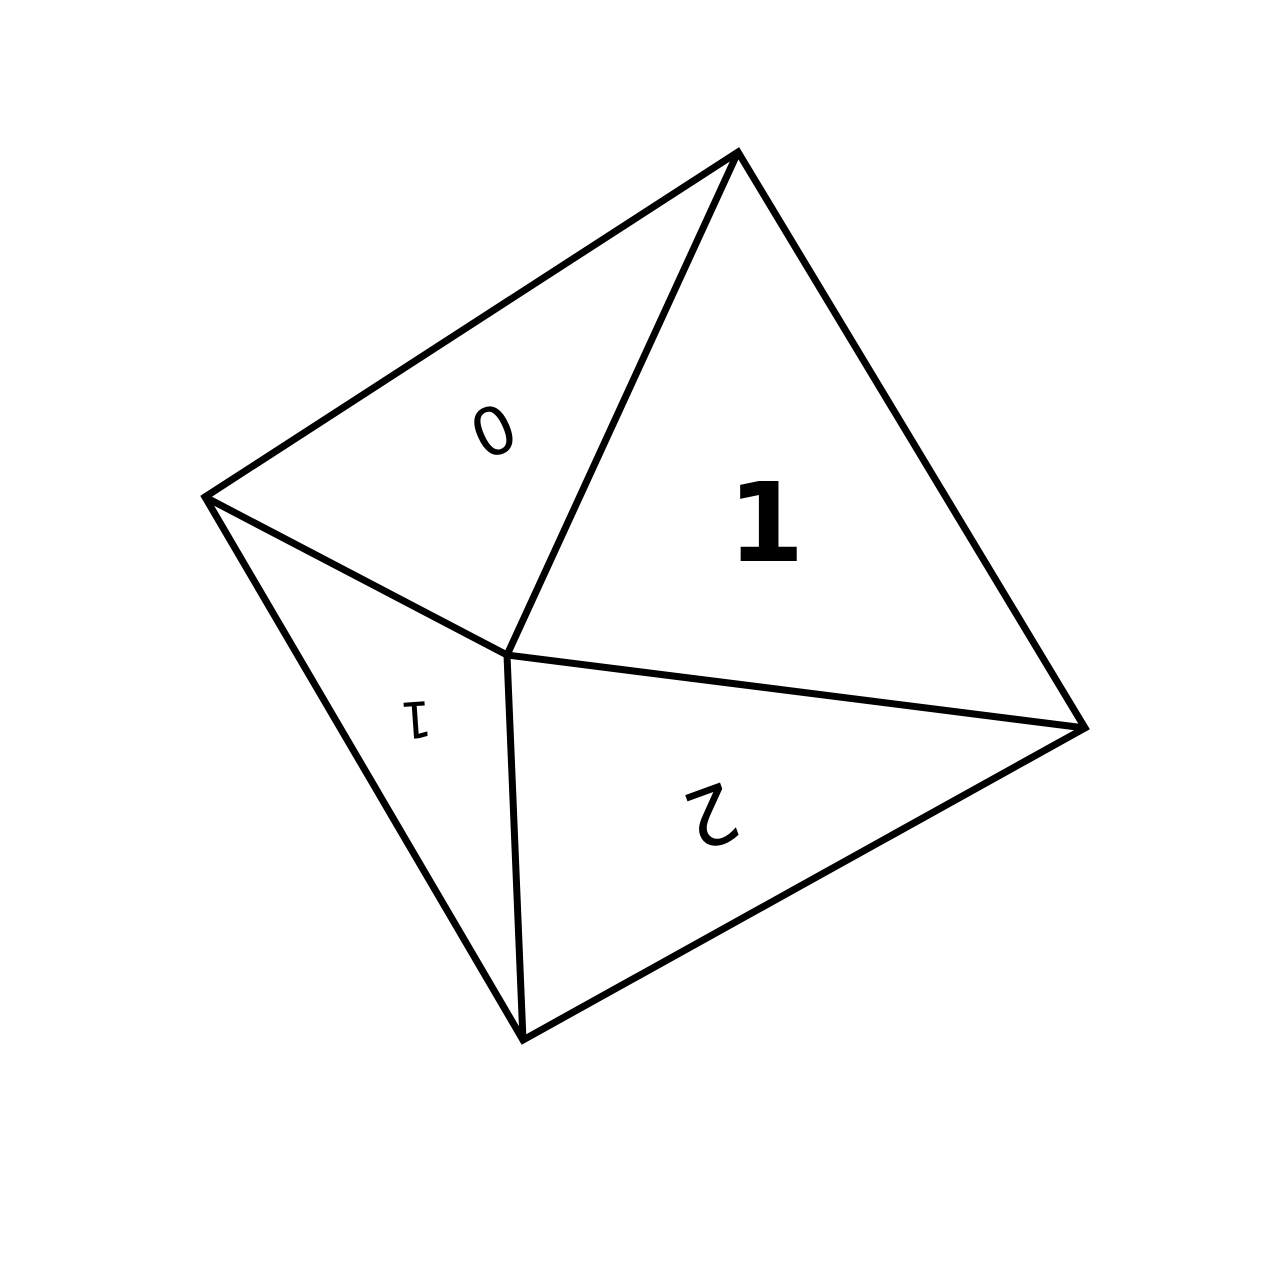 The image size is (1280, 1280). Describe the element at coordinates (796, 691) in the screenshot. I see `edge-center-to-right` at that location.